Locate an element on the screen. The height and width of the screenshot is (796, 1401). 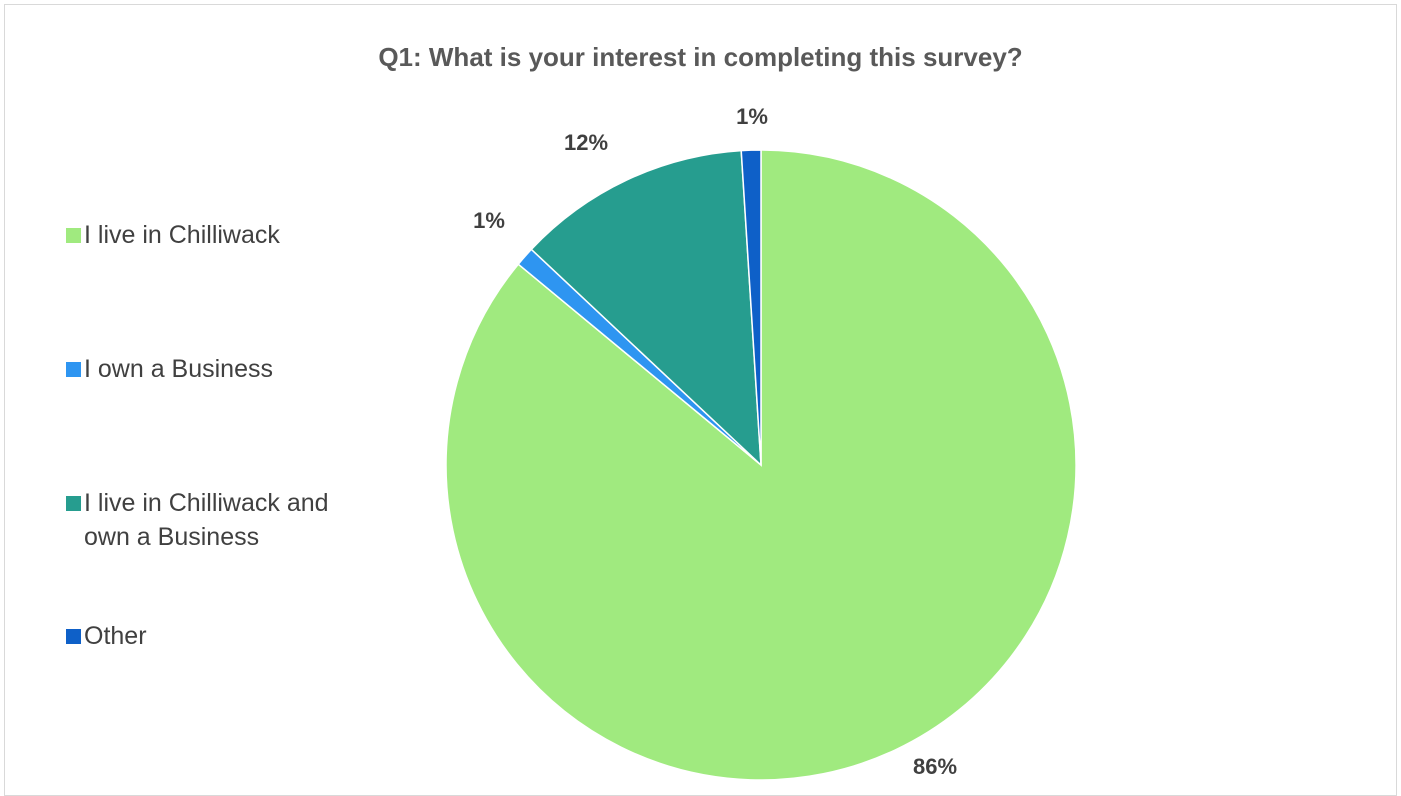
legend-label-line: Other is located at coordinates (115, 636).